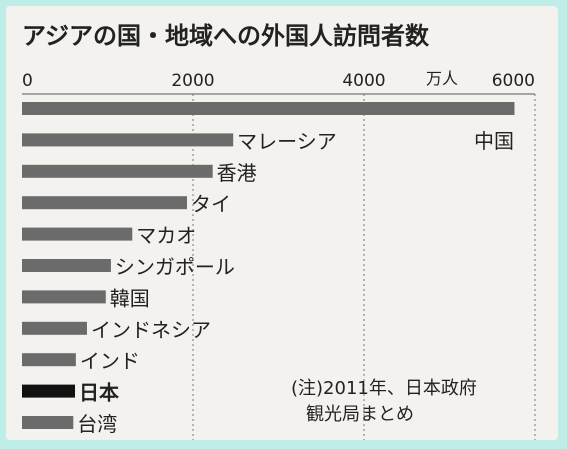 This screenshot has width=567, height=449. I want to click on category-label: 台湾, so click(97, 424).